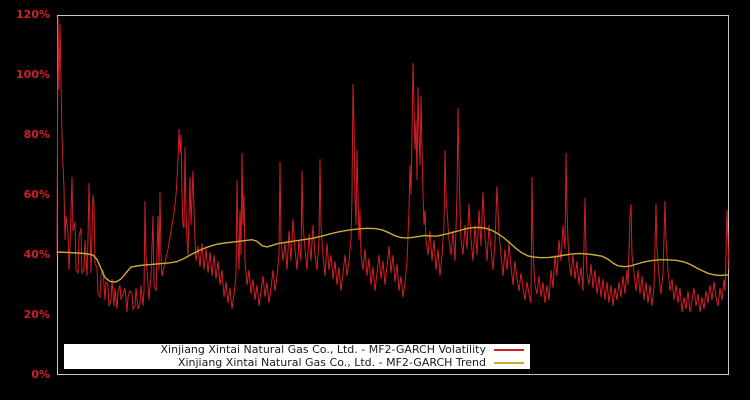 Image resolution: width=750 pixels, height=400 pixels. Describe the element at coordinates (36, 134) in the screenshot. I see `y-axis-tick-label: 80%` at that location.